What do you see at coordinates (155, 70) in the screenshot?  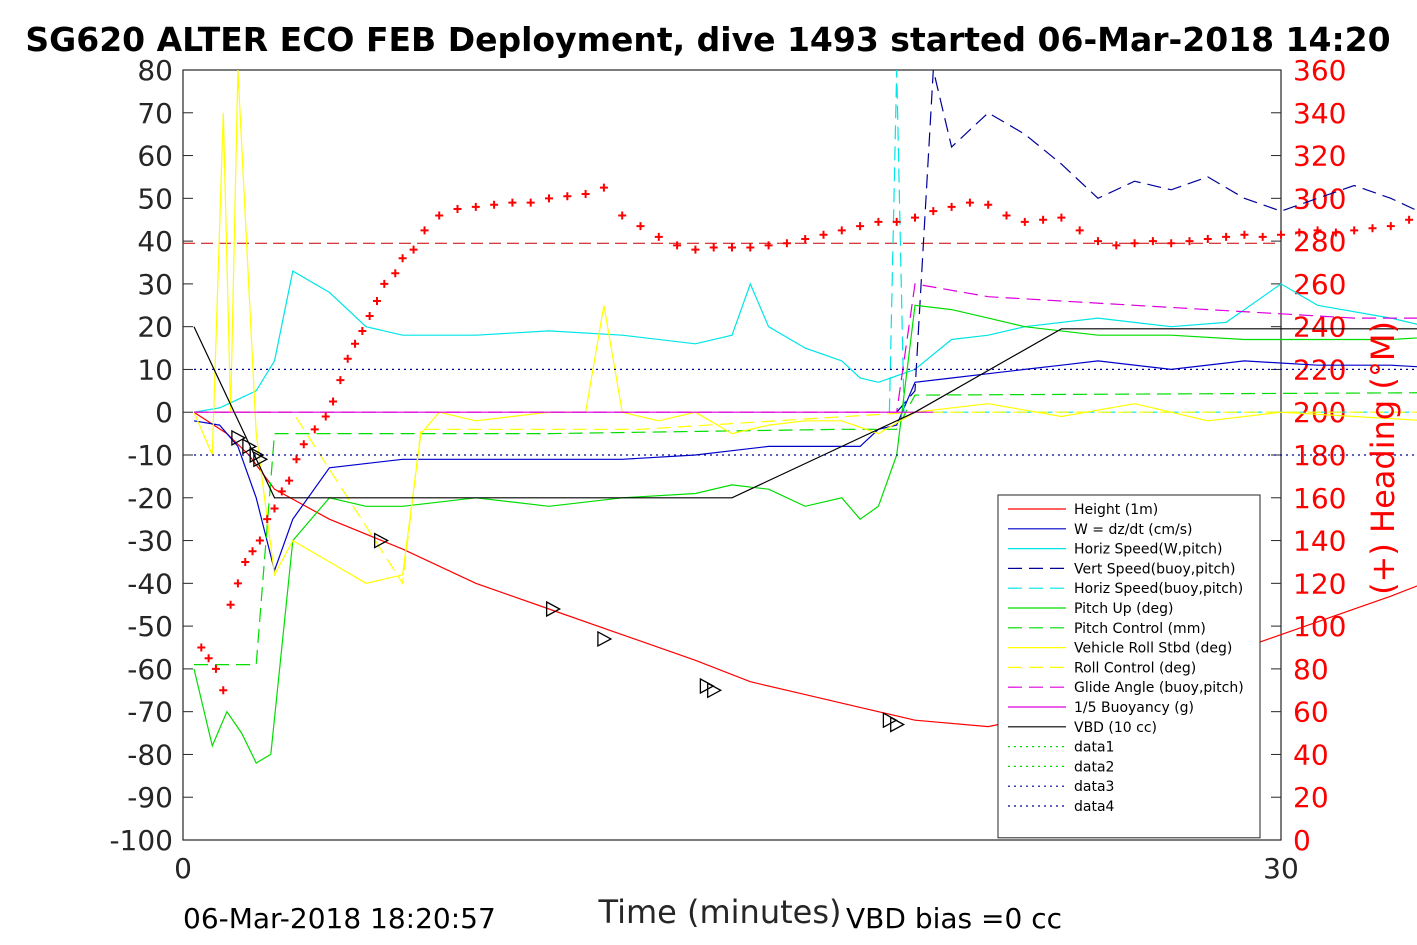 I see `y-tick-label: 80` at bounding box center [155, 70].